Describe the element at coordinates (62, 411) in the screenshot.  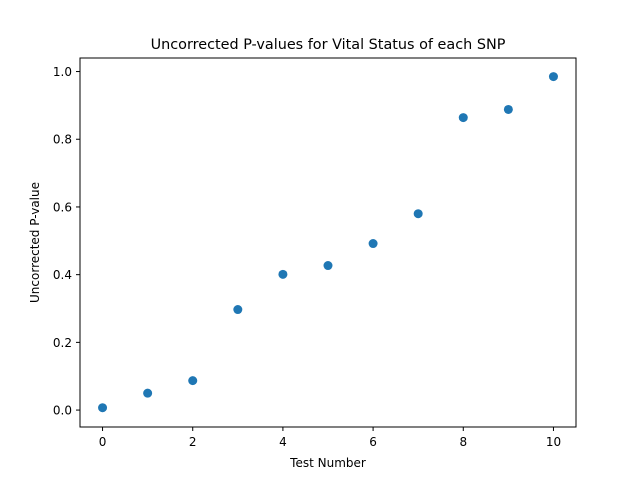
I see `y-tick-label: 0.0` at that location.